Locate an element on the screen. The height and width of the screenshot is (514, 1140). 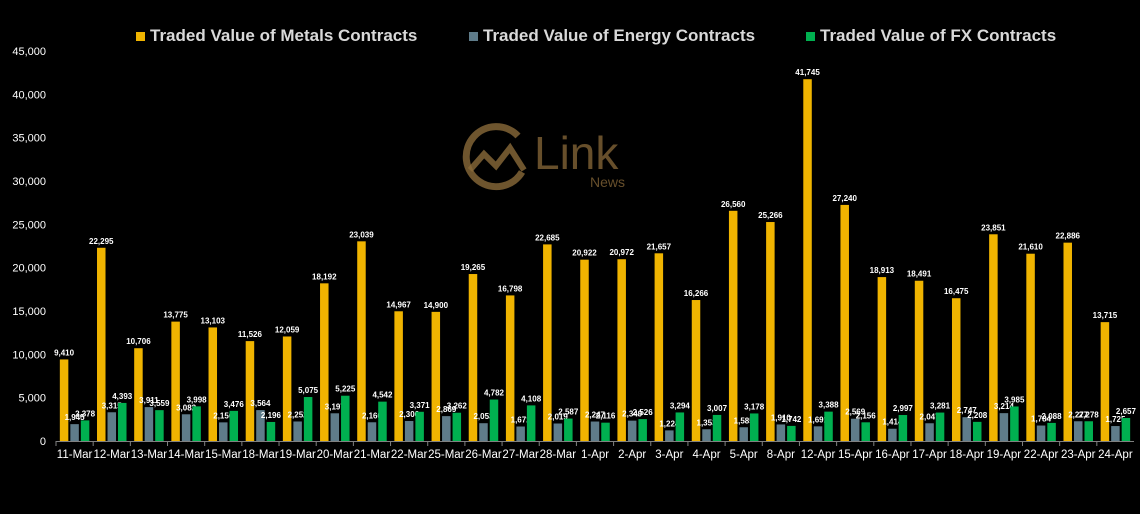
data-label-energy: 3,911 is located at coordinates (149, 400).